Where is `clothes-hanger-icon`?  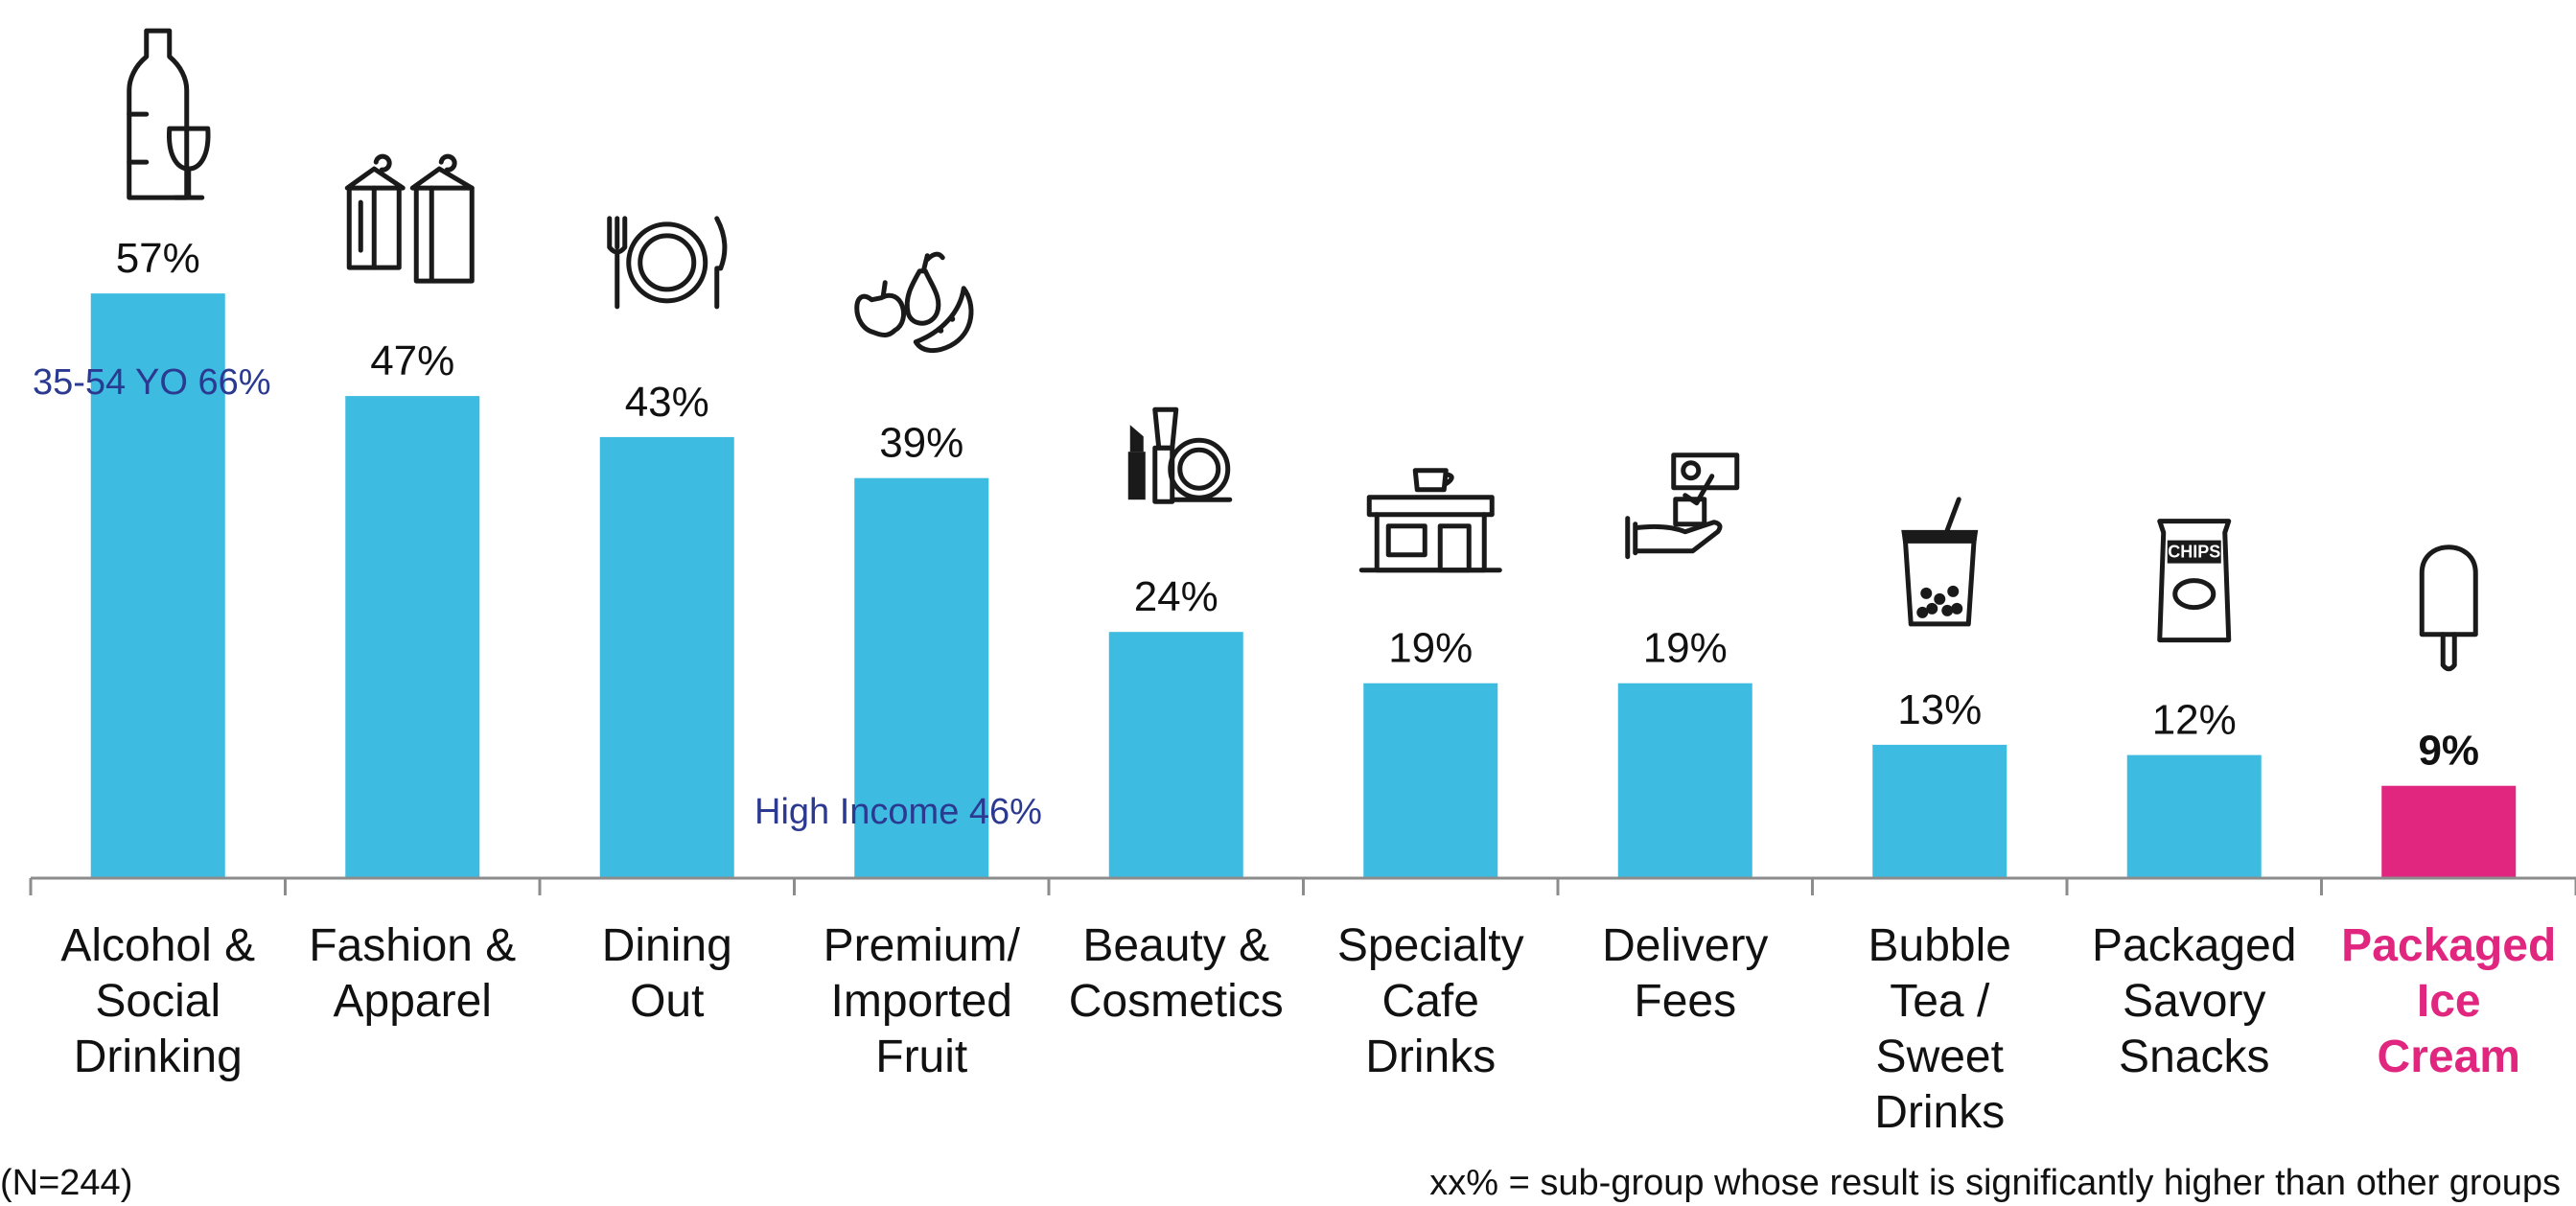
clothes-hanger-icon is located at coordinates (409, 219).